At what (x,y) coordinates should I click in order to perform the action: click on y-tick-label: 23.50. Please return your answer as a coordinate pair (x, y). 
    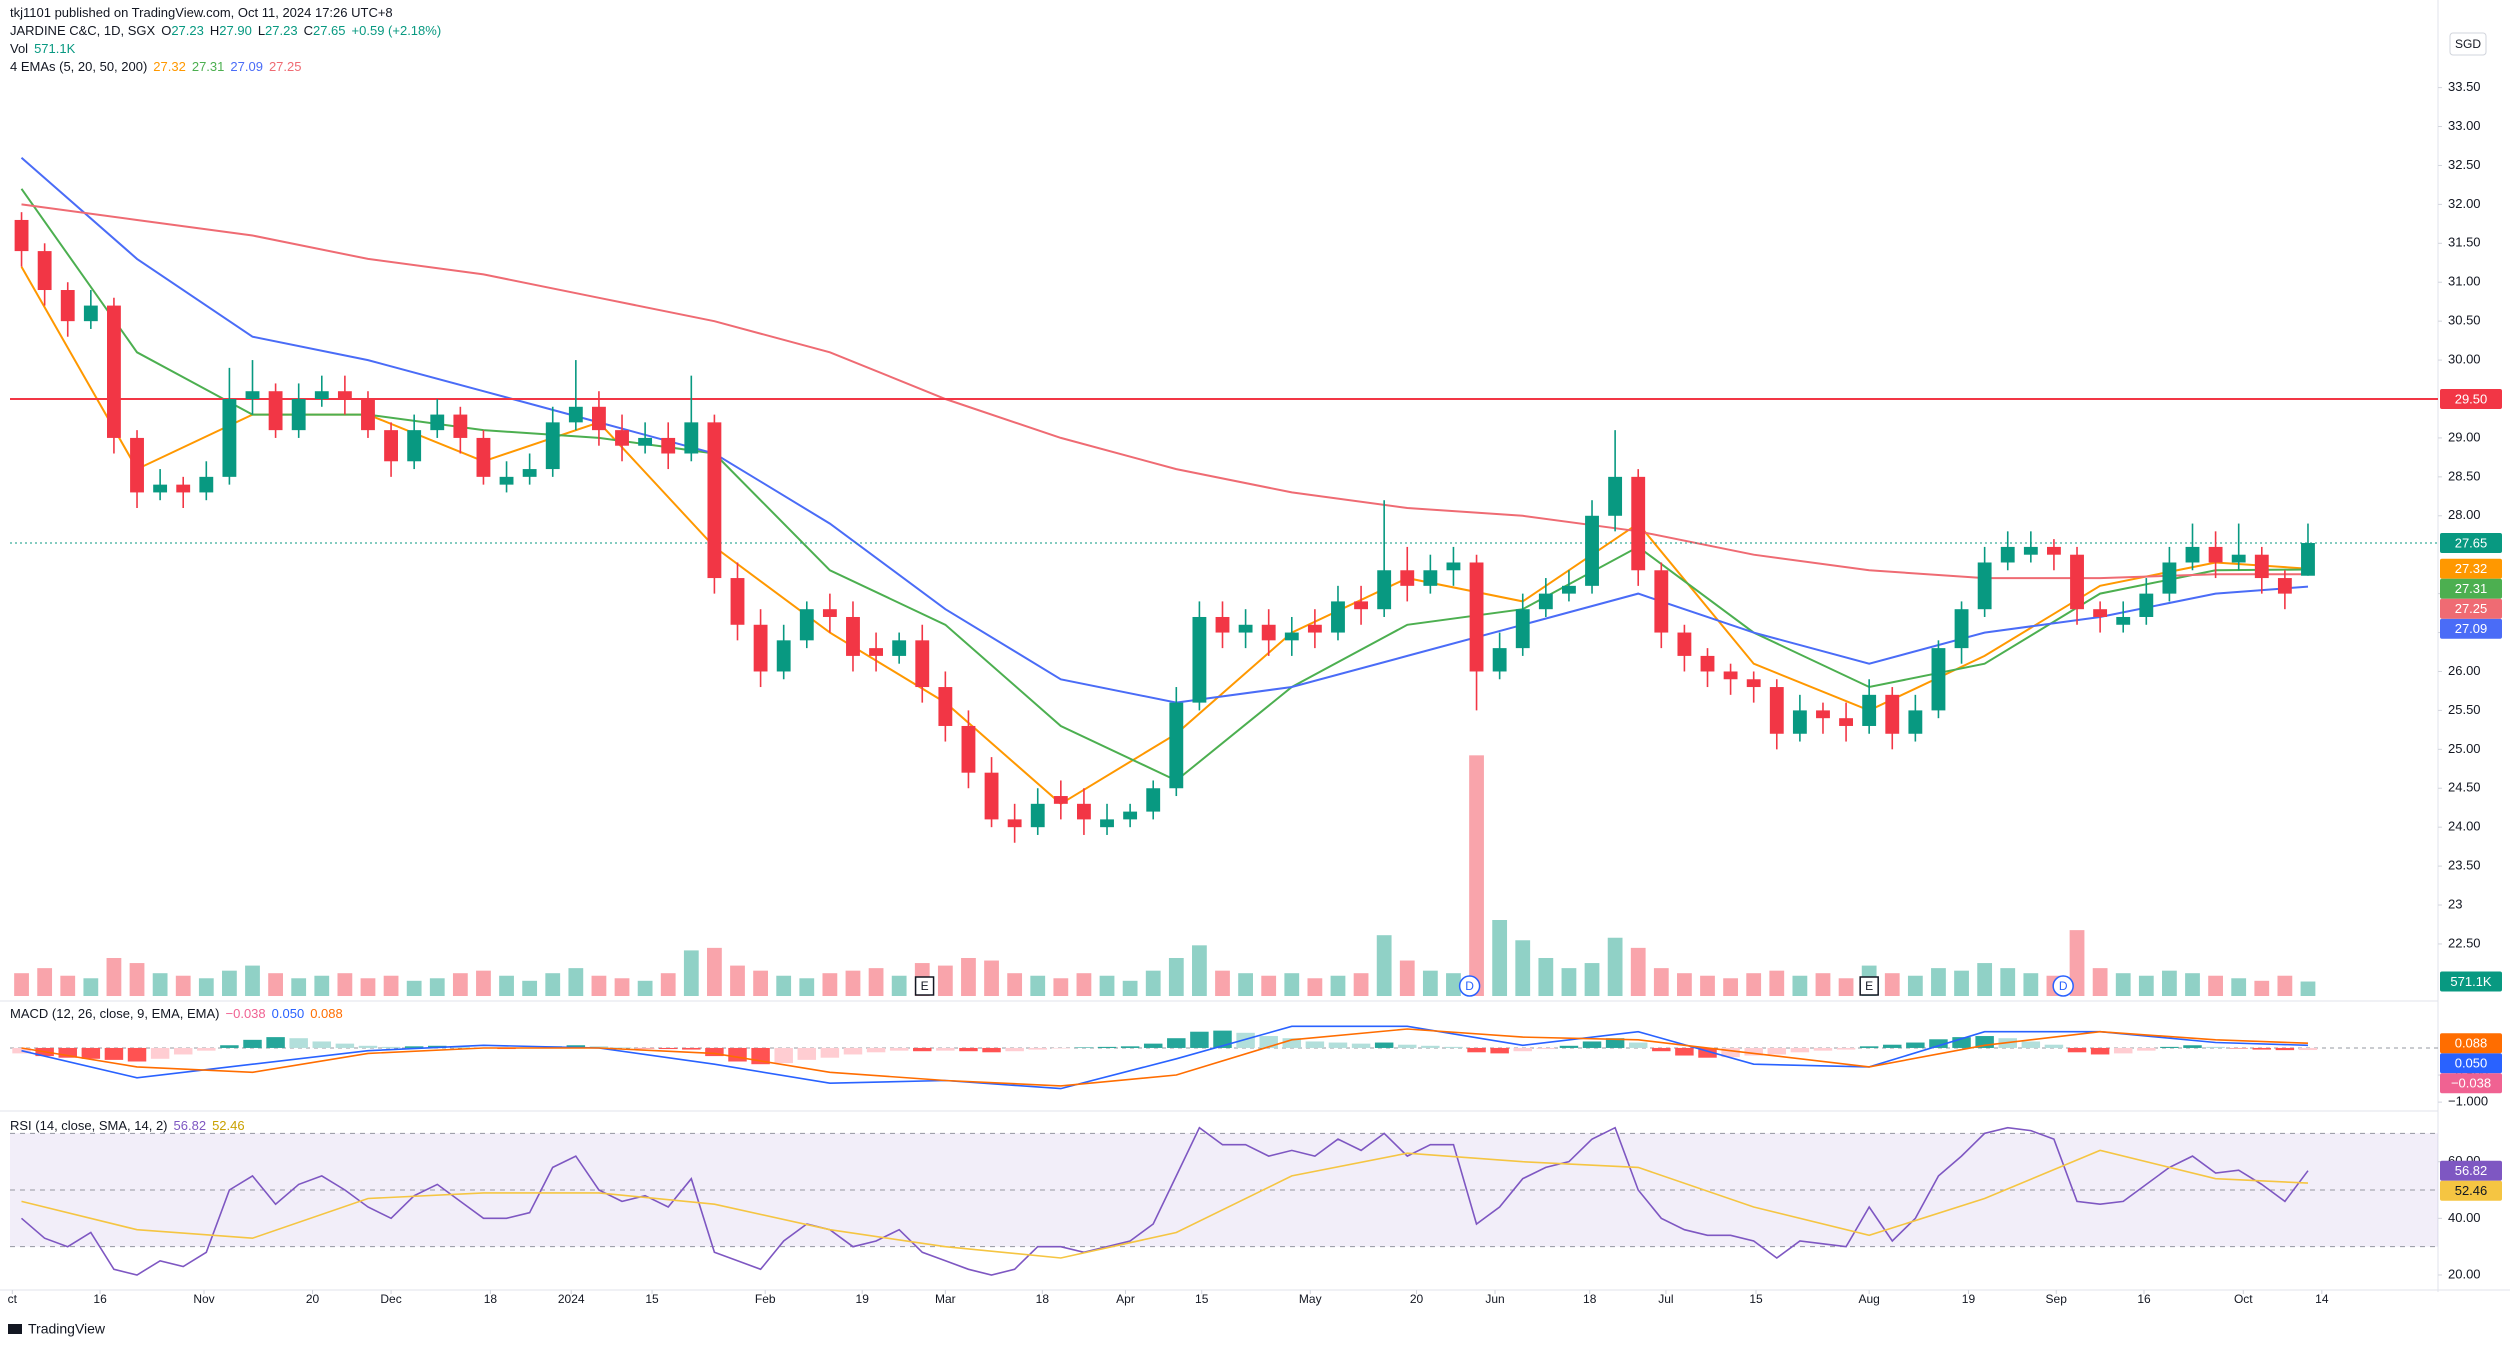
    Looking at the image, I should click on (2464, 865).